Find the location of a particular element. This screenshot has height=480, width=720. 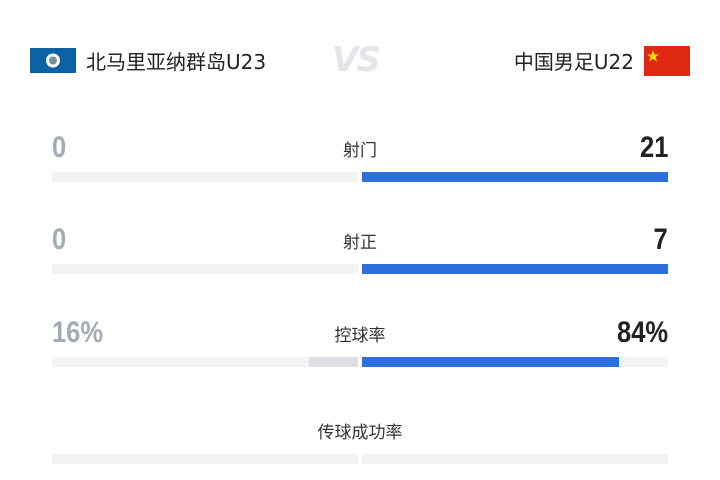

stat-label: 传球成功率 is located at coordinates (360, 433).